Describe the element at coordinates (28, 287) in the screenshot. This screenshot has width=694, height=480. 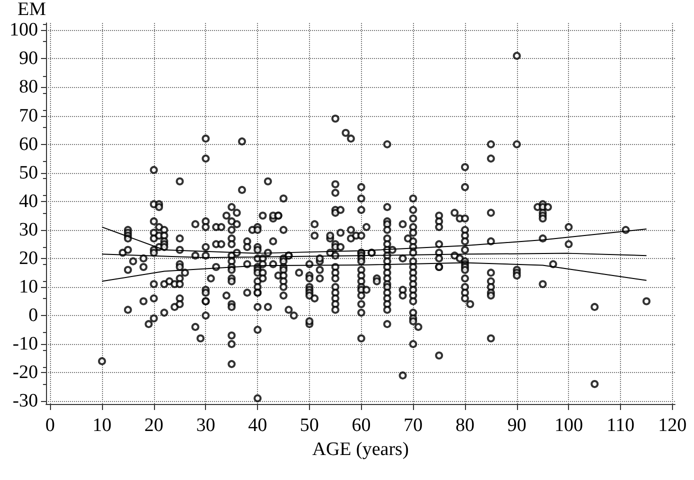
I see `y-tick-label: 10` at that location.